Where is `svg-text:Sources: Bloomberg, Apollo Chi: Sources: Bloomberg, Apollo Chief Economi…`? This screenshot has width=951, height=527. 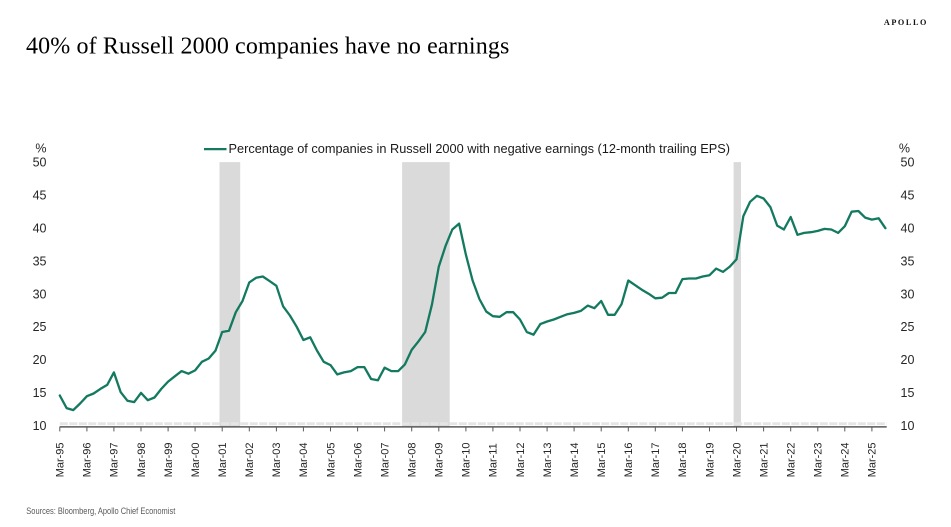
svg-text:Sources: Bloomberg, Apollo Chi: Sources: Bloomberg, Apollo Chief Economi… is located at coordinates (100, 511).